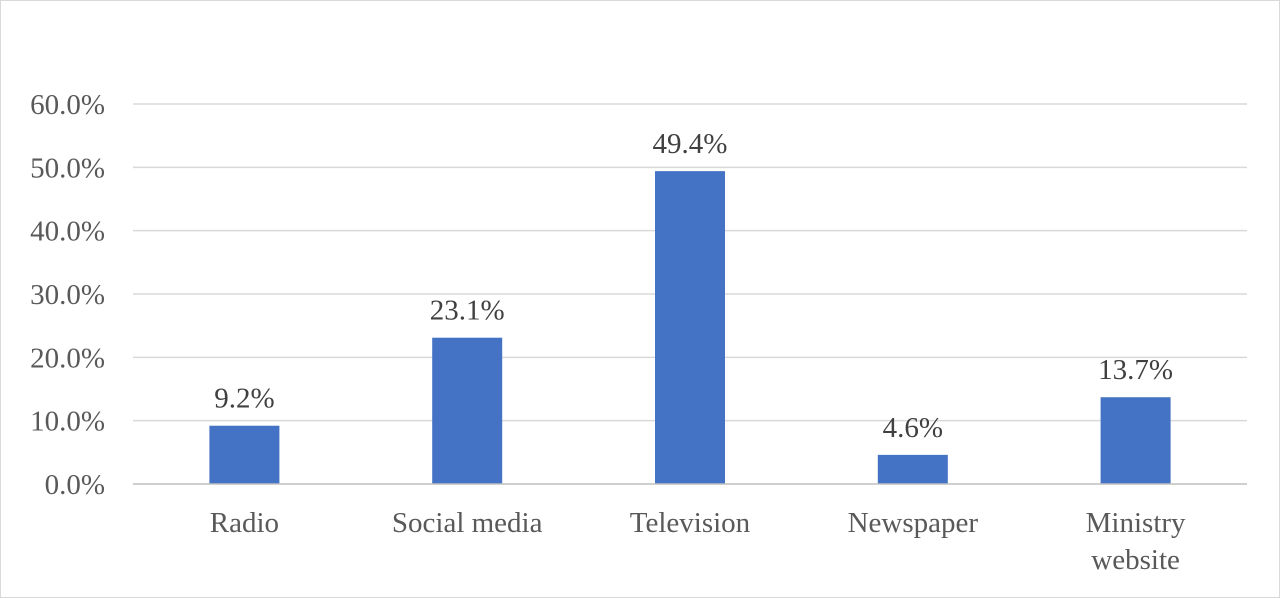  I want to click on x-category-label: Social media, so click(467, 523).